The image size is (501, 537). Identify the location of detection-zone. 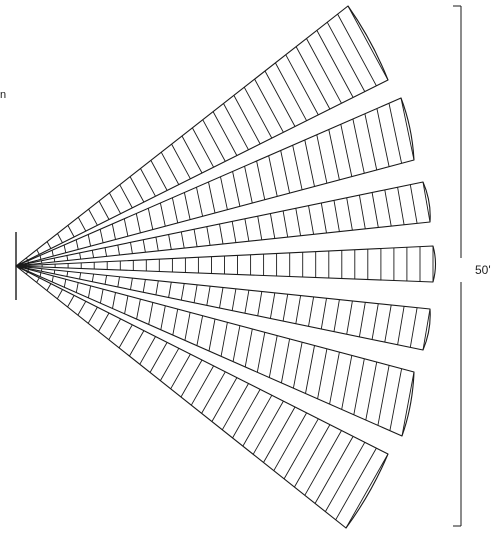
(226, 264).